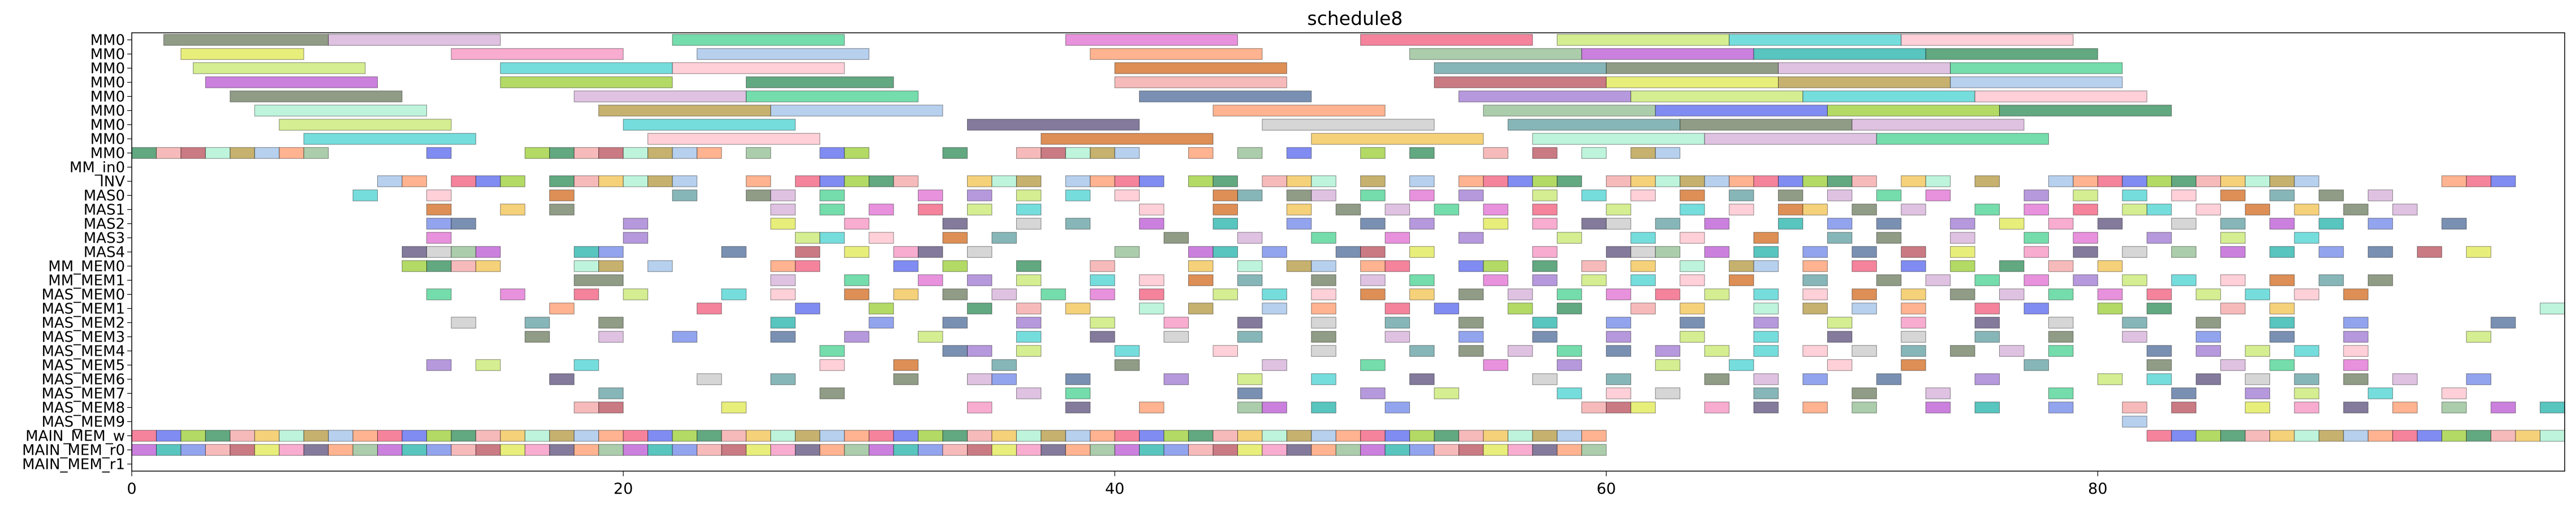  Describe the element at coordinates (83, 324) in the screenshot. I see `y-tick-label: MAS_MEM2` at that location.